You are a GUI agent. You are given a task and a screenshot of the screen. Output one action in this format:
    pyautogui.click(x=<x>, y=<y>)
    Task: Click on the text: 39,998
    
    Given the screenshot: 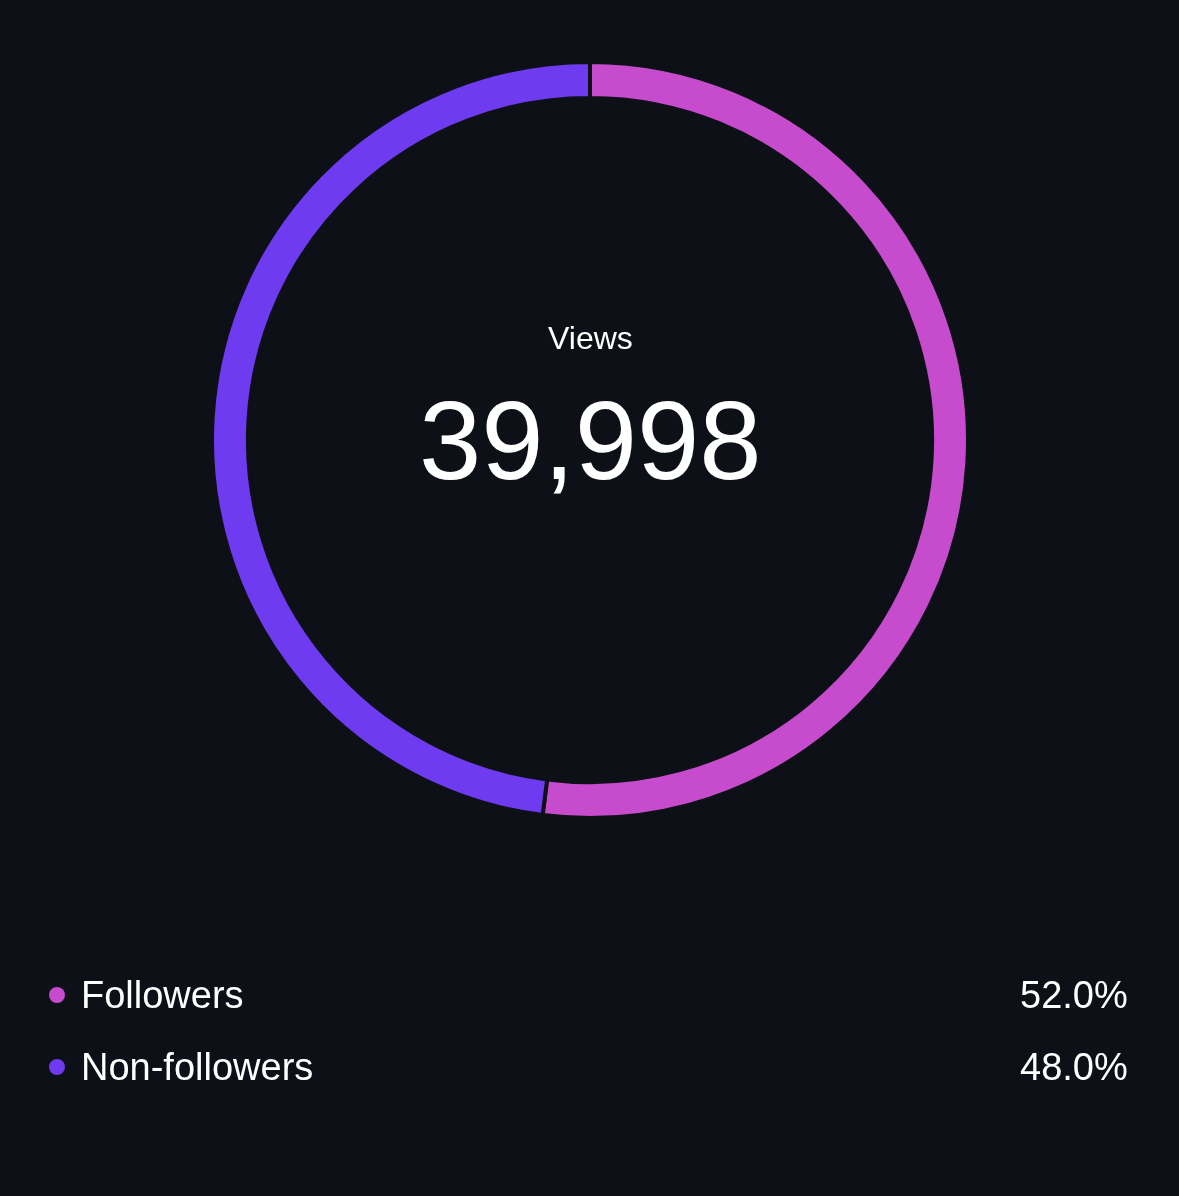 What is the action you would take?
    pyautogui.click(x=590, y=440)
    